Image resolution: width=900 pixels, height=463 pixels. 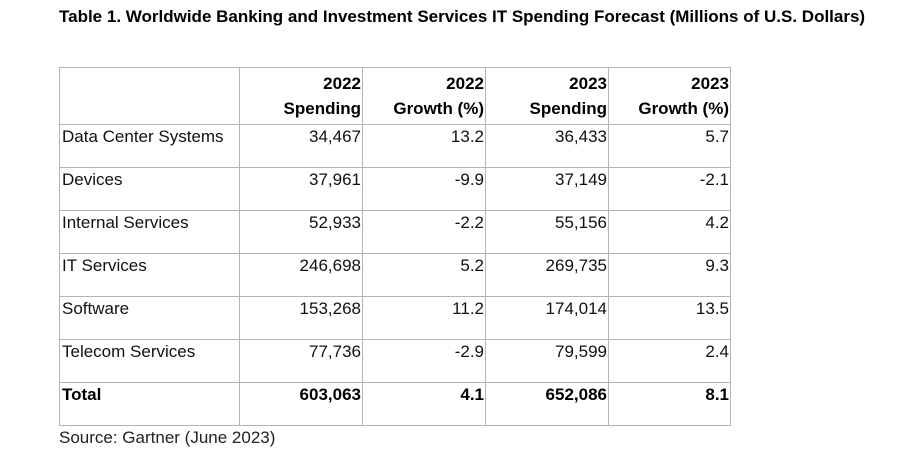 I want to click on cell-2022-growth: 13.2, so click(x=424, y=146).